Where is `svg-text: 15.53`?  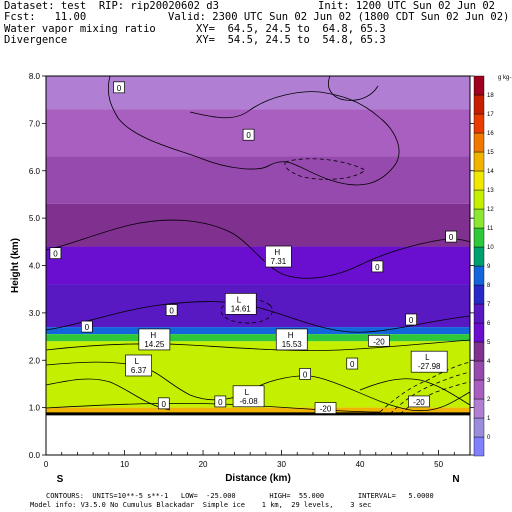
svg-text: 15.53 is located at coordinates (292, 344).